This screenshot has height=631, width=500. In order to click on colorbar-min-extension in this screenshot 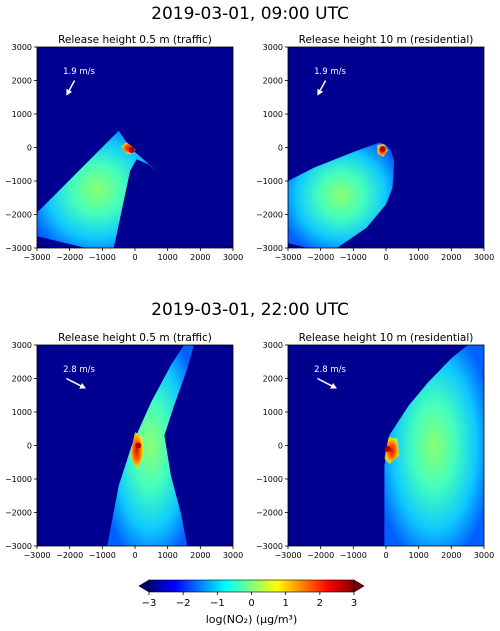, I will do `click(144, 586)`.